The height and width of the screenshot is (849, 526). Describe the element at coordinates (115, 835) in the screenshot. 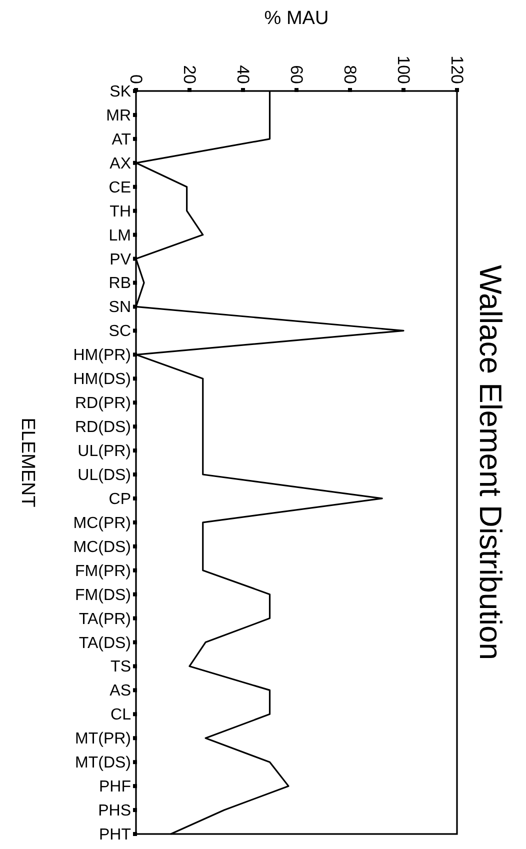

I see `y-tick-label: PHT` at that location.